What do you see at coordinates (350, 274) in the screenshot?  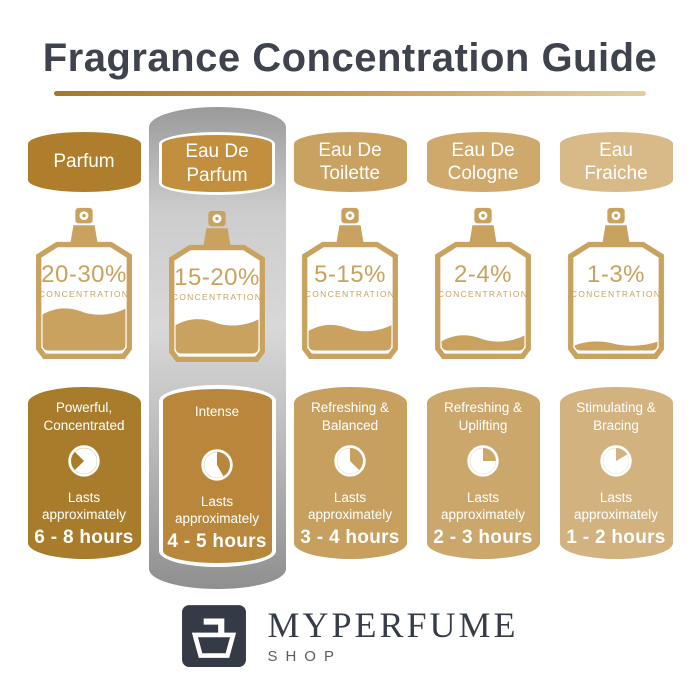 I see `concentration-range: 5-15%` at bounding box center [350, 274].